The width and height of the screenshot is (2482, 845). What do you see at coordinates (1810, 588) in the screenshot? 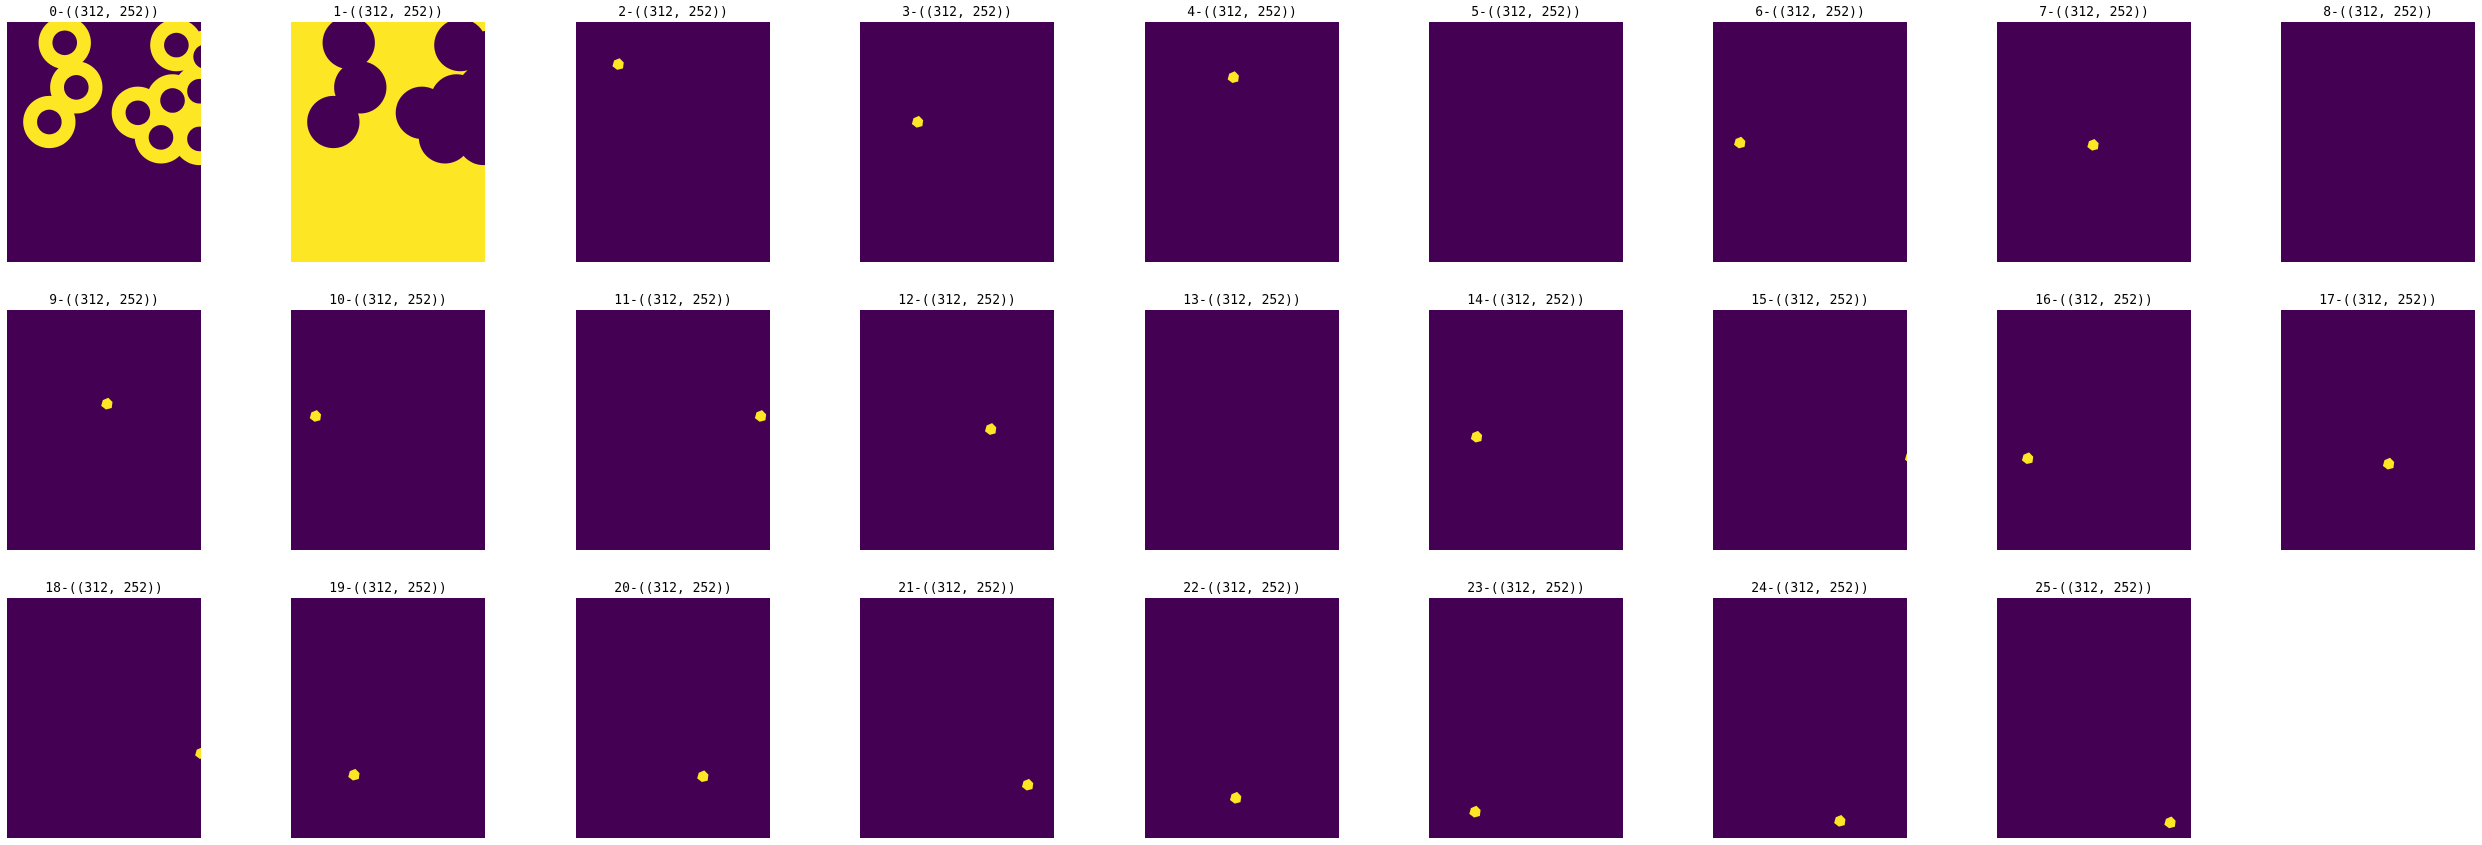
I see `panel-title-24: 24-((312, 252))` at bounding box center [1810, 588].